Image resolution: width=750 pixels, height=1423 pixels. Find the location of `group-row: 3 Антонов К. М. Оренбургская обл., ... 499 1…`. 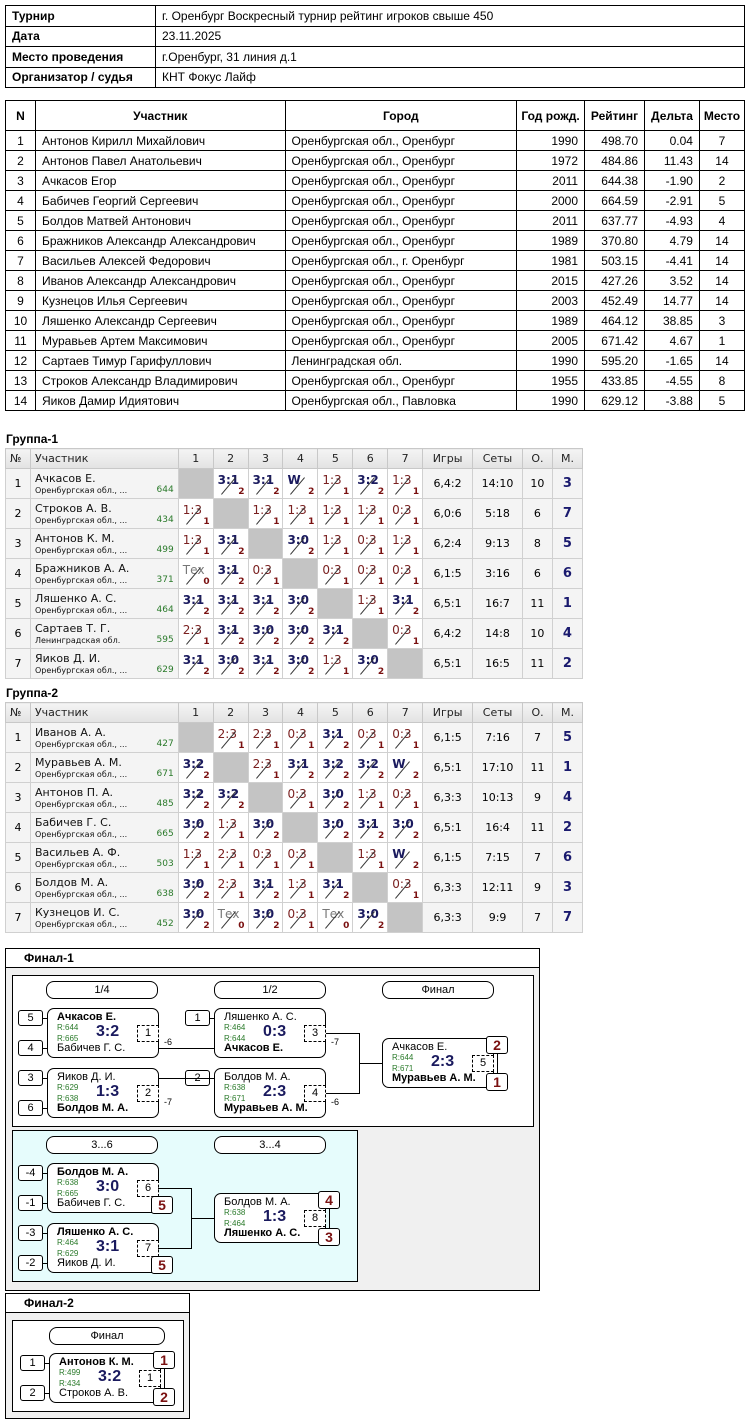

group-row: 3 Антонов К. М. Оренбургская обл., ... 499 1… is located at coordinates (294, 543).